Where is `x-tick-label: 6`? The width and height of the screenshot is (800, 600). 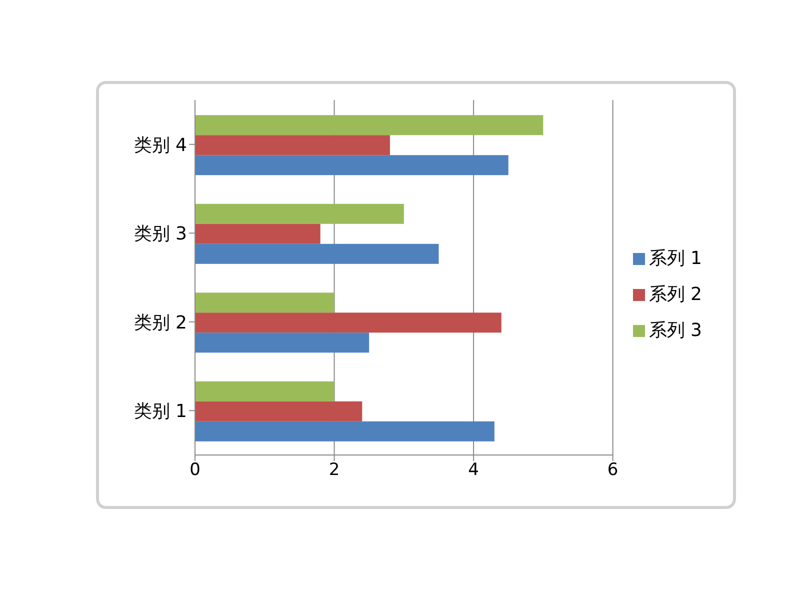 x-tick-label: 6 is located at coordinates (612, 470).